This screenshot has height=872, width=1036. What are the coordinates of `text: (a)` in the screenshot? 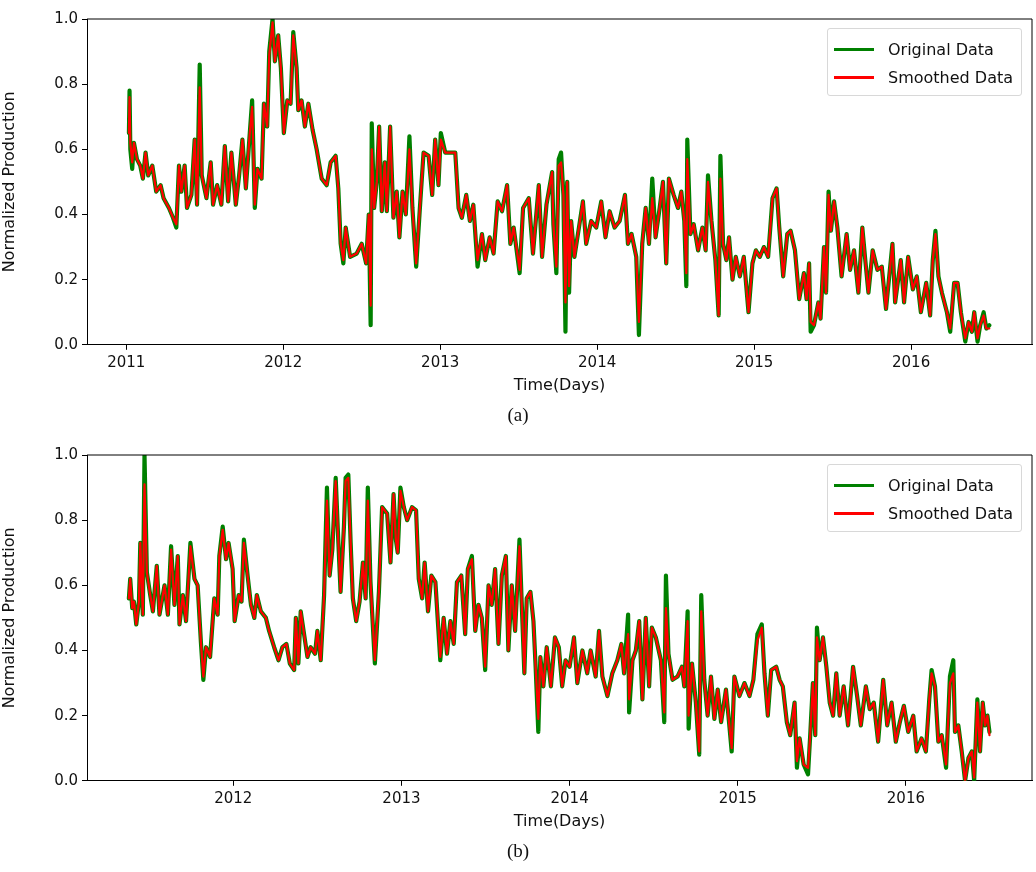 It's located at (518, 415).